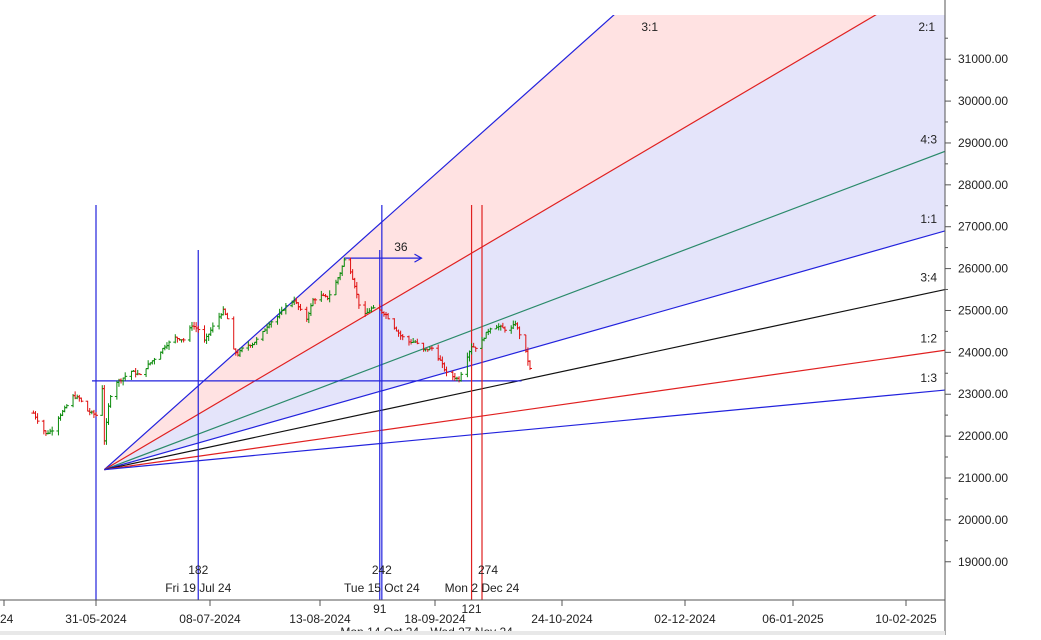 The width and height of the screenshot is (1041, 640). I want to click on cycle-date-182: Fri 19 Jul 24, so click(198, 588).